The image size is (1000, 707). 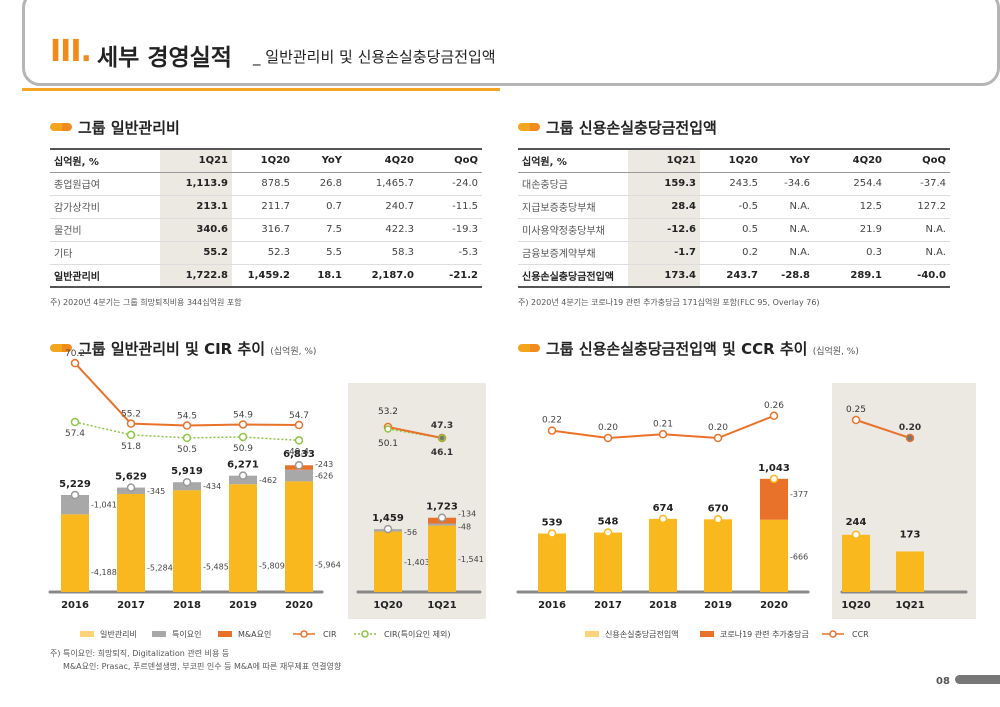 What do you see at coordinates (850, 184) in the screenshot?
I see `table-cell: 254.4` at bounding box center [850, 184].